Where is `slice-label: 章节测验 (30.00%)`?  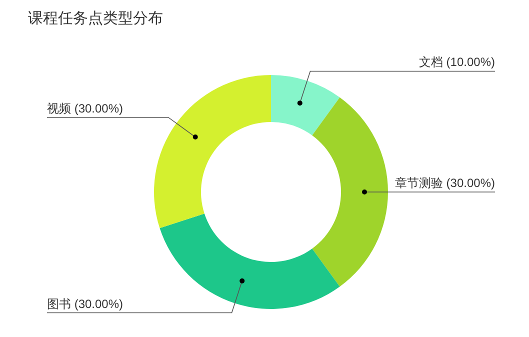
slice-label: 章节测验 (30.00%) is located at coordinates (444, 183).